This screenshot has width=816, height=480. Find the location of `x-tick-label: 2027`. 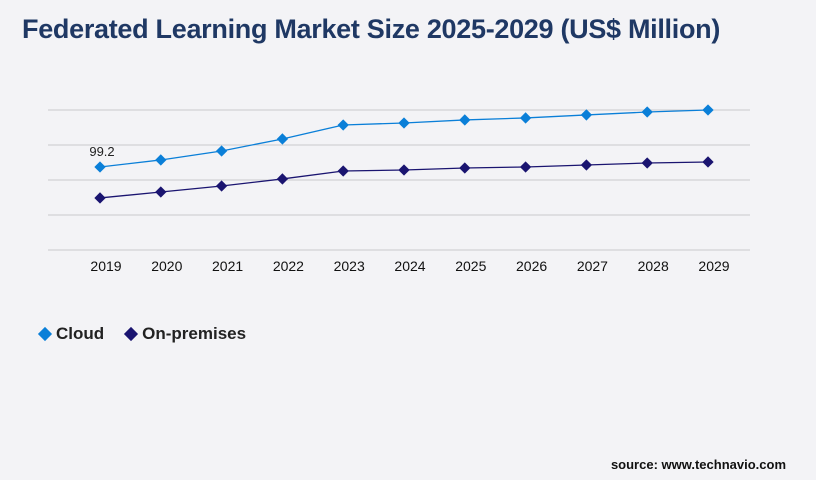

x-tick-label: 2027 is located at coordinates (592, 266).